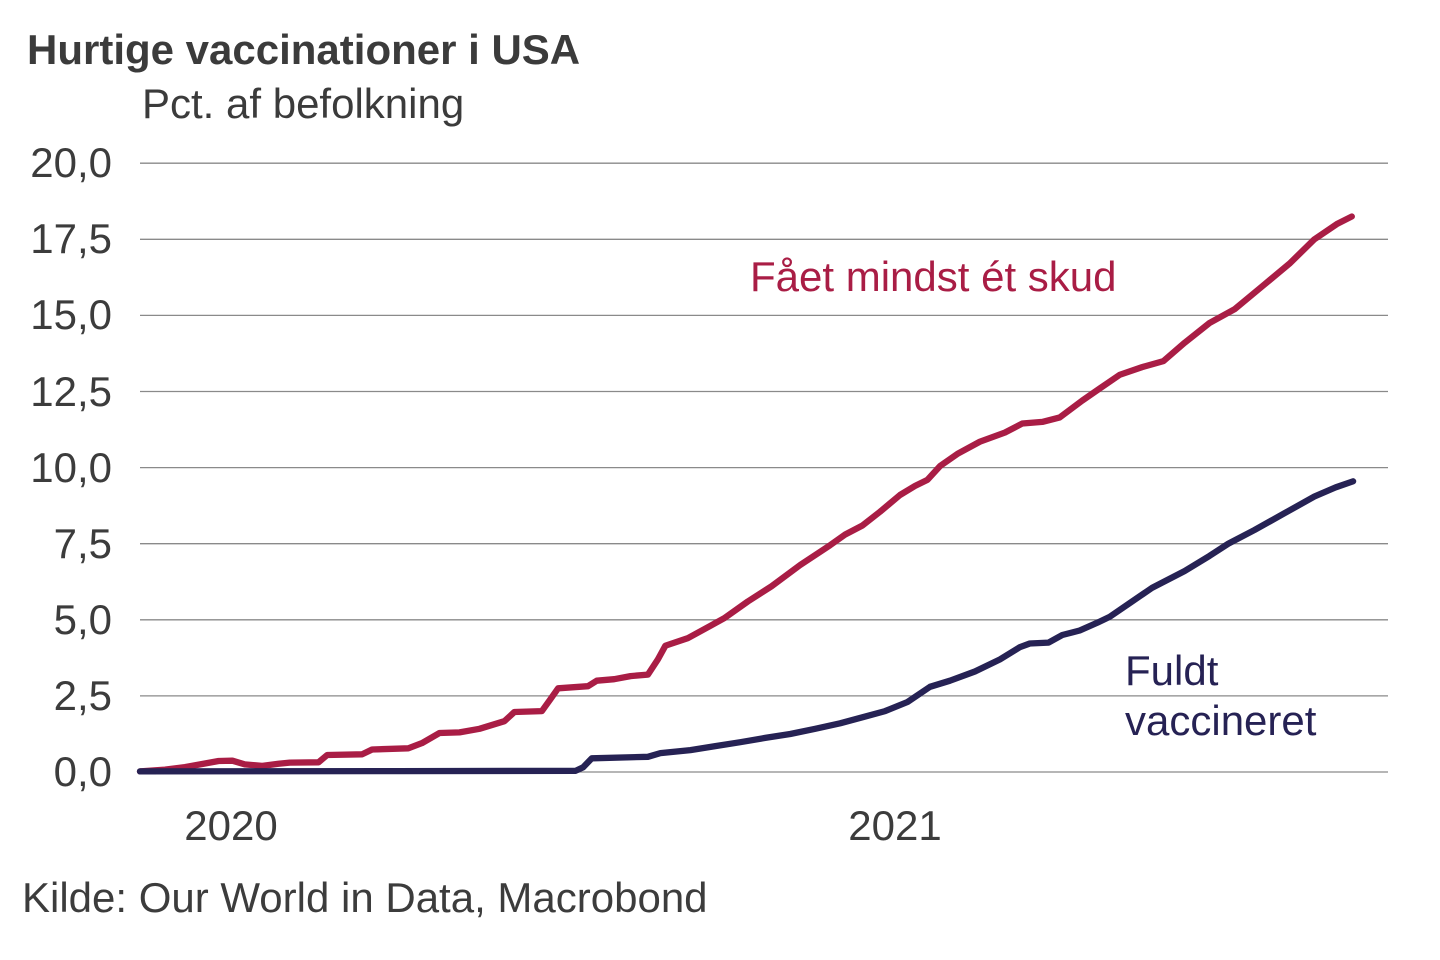 The width and height of the screenshot is (1440, 960). What do you see at coordinates (365, 897) in the screenshot?
I see `source-note: Kilde: Our World in Data, Macrobond` at bounding box center [365, 897].